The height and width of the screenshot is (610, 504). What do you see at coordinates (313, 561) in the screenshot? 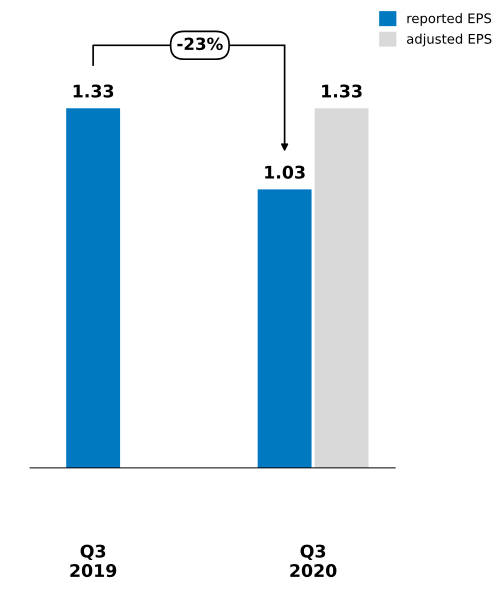
I see `x-tick-label: Q3 2020` at bounding box center [313, 561].